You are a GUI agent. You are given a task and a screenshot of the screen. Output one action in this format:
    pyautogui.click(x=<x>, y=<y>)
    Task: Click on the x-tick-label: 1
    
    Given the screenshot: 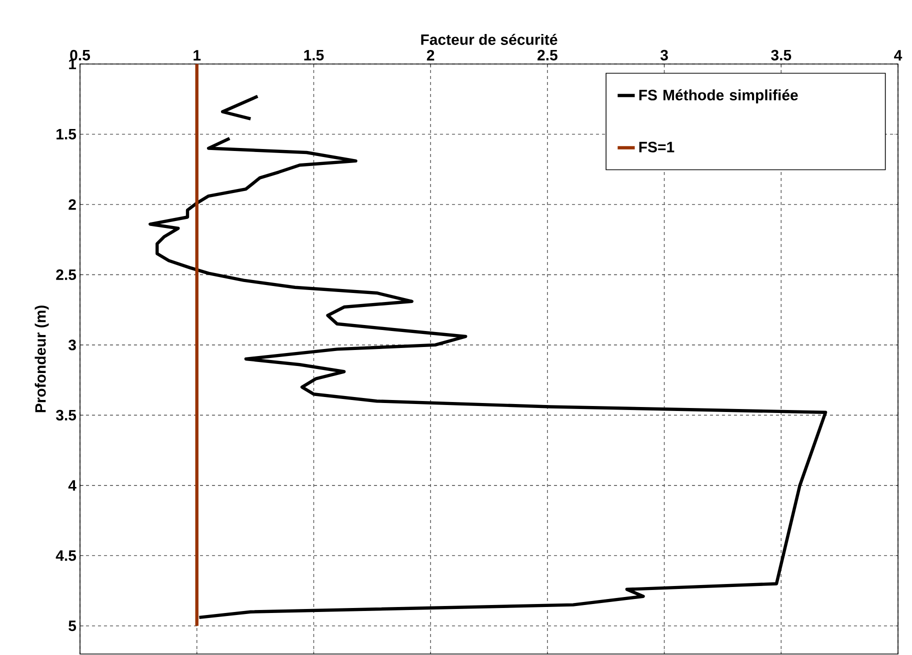 What is the action you would take?
    pyautogui.click(x=197, y=55)
    